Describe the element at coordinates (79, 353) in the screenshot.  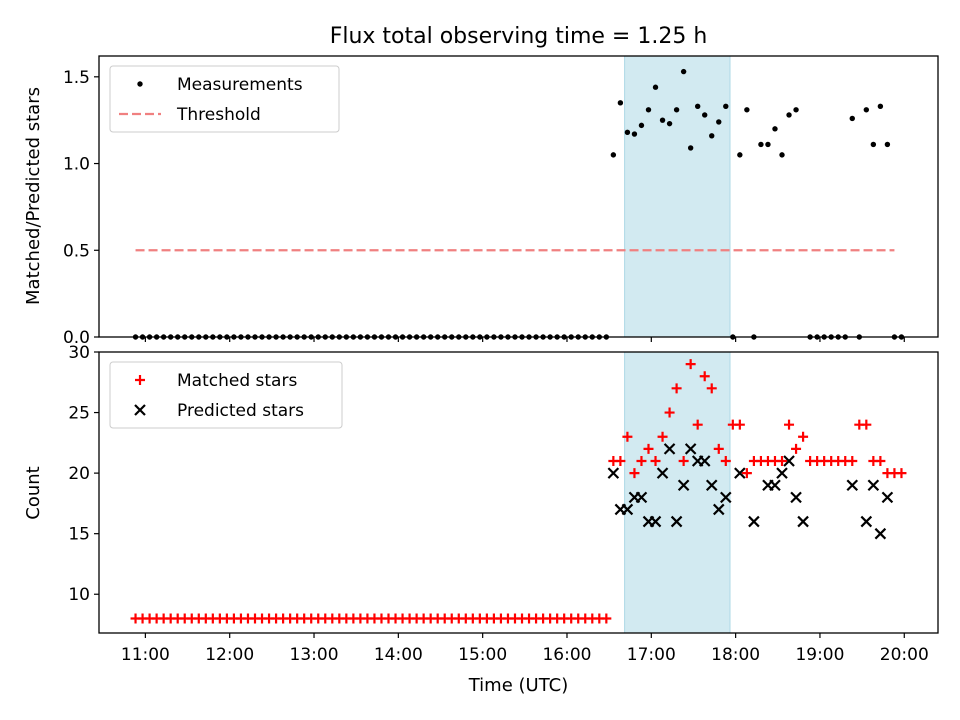
I see `bottom-y-tick-label: 30` at that location.